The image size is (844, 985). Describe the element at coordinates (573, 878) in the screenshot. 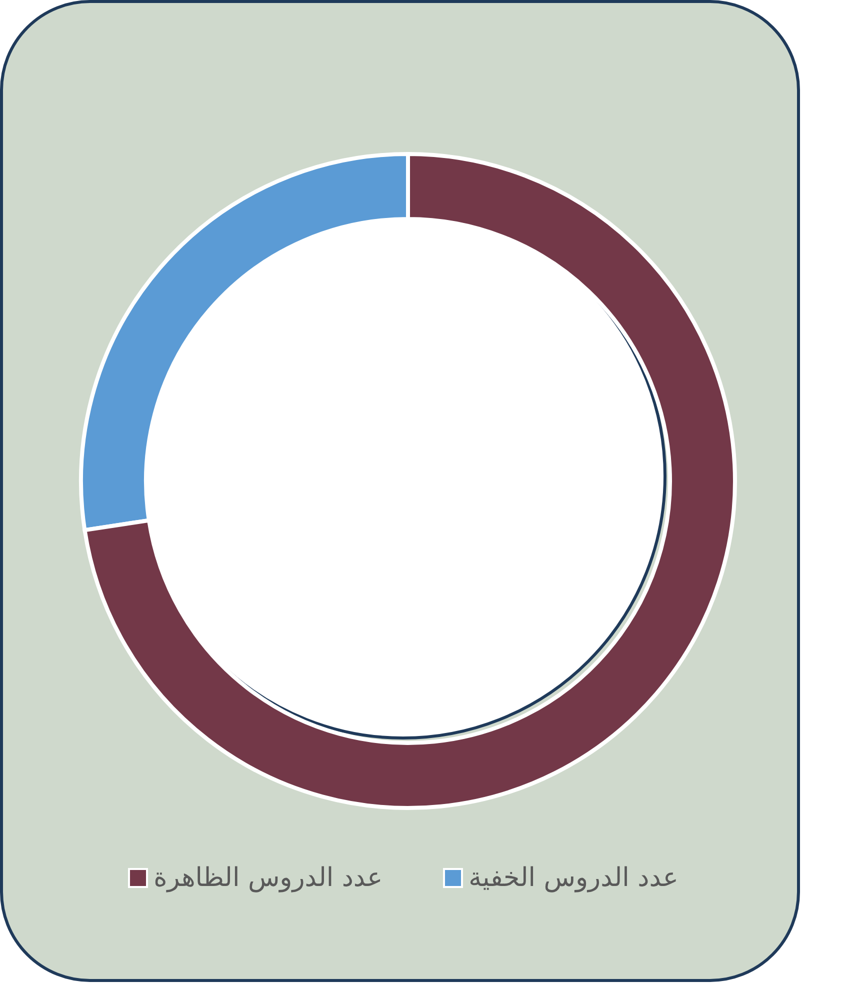

I see `legend-label: عدد الدروس الخفية` at that location.